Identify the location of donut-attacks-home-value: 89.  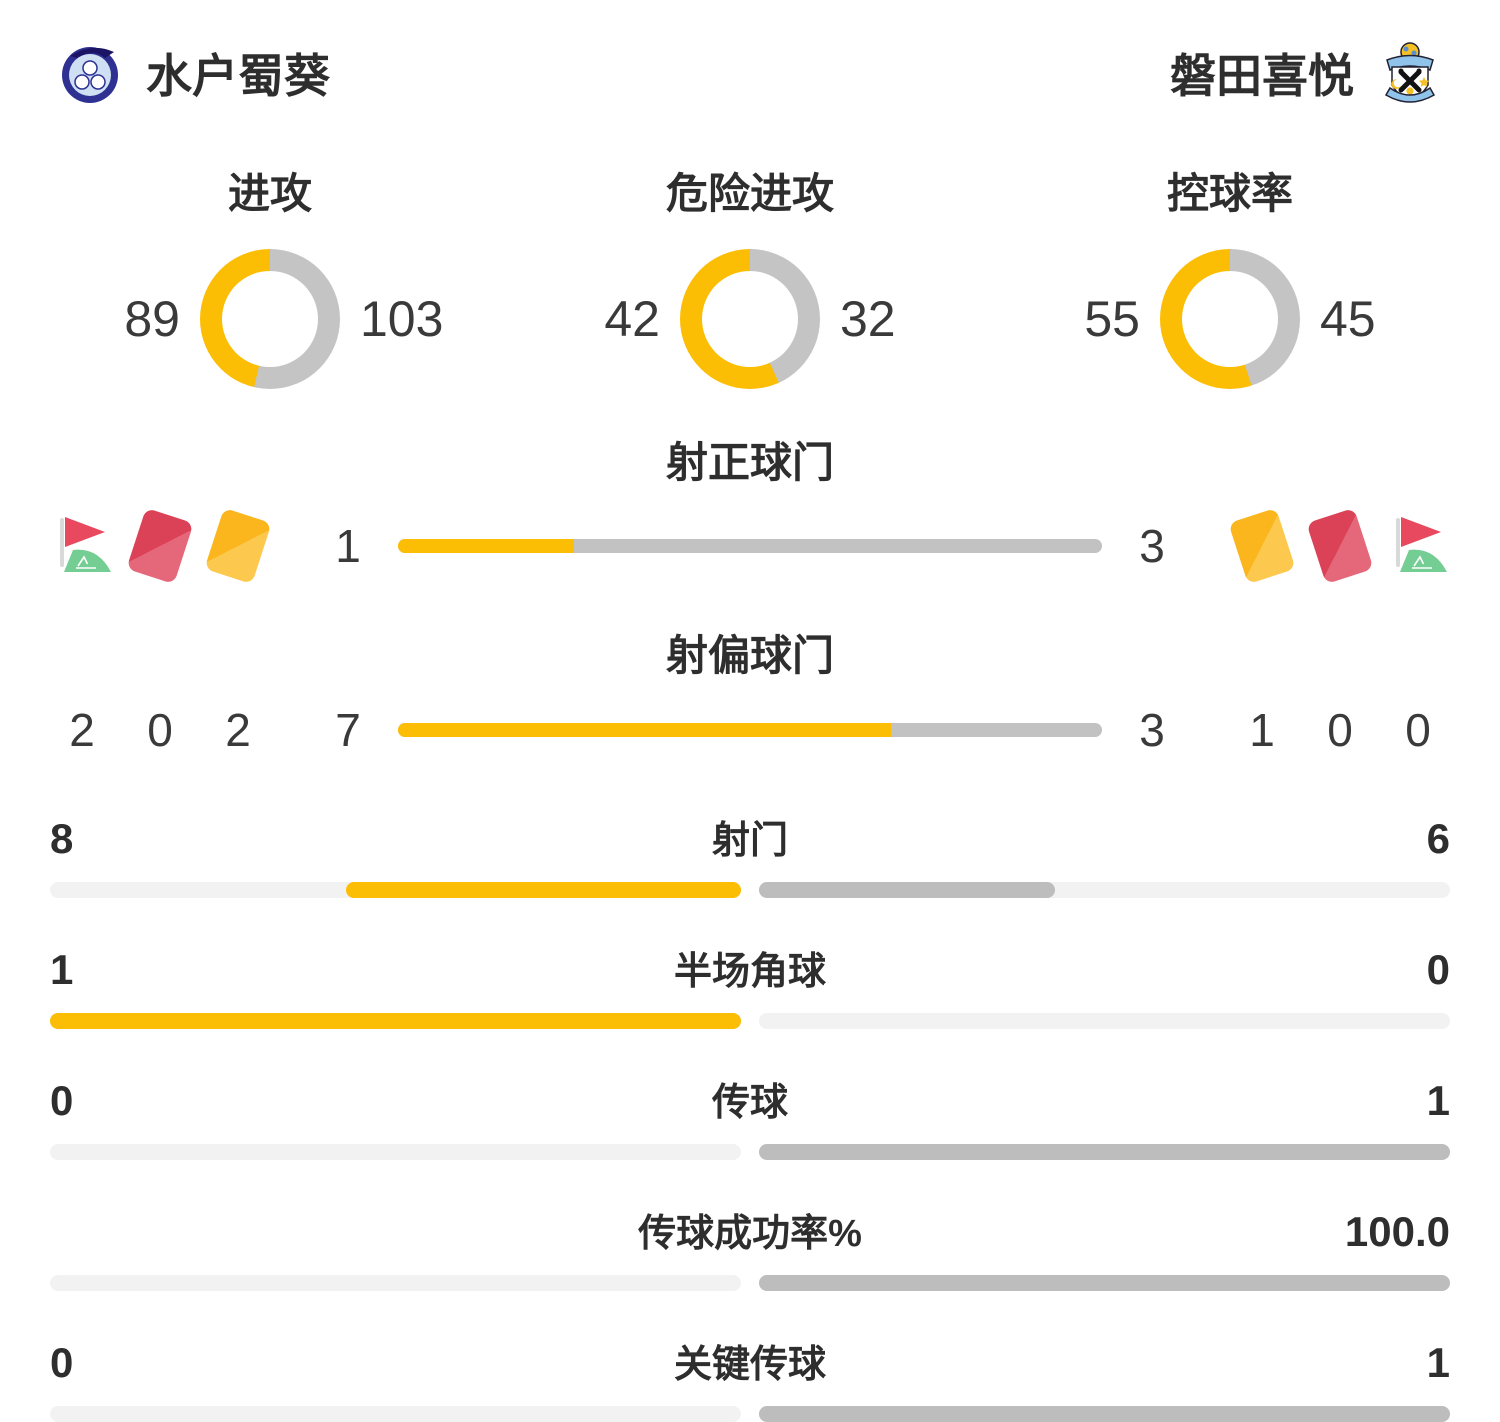
(152, 319).